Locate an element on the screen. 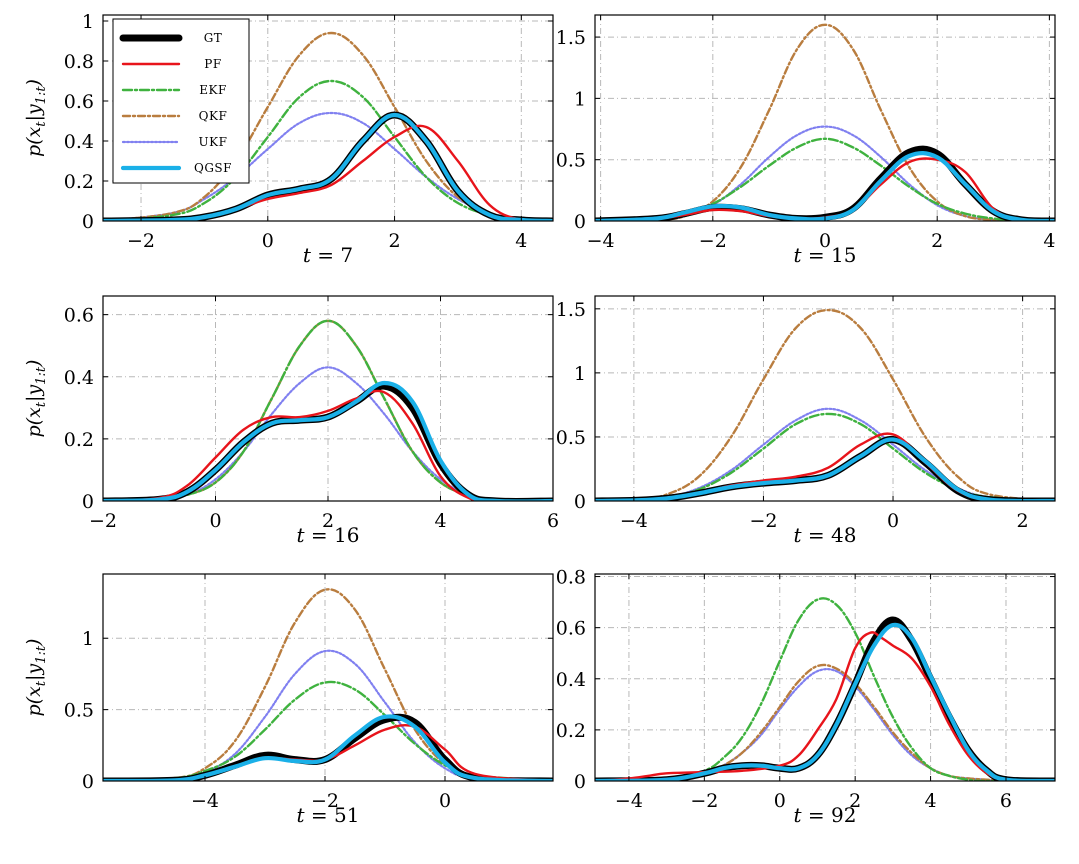  legend-label-ukf: UKF is located at coordinates (213, 142).